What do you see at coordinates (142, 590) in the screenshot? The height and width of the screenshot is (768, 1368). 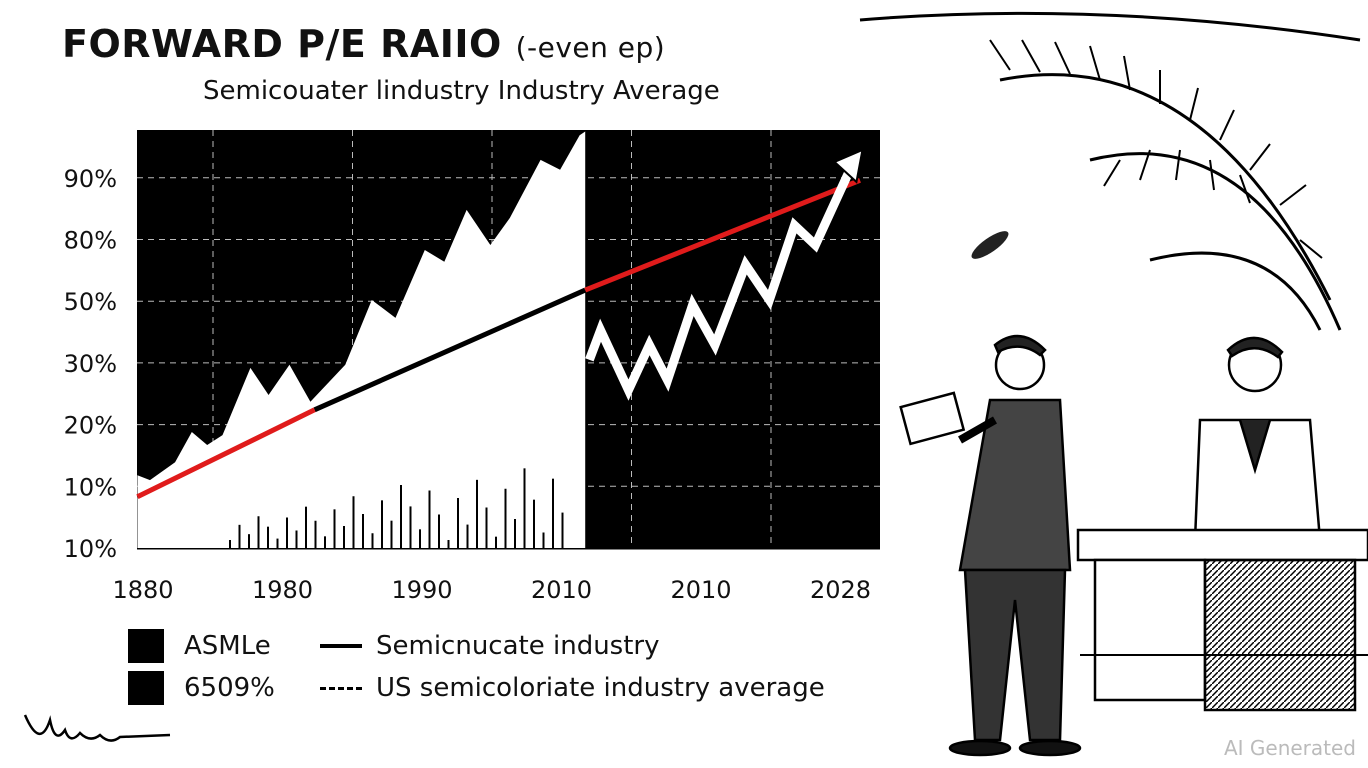 I see `x-tick-label: 1880` at bounding box center [142, 590].